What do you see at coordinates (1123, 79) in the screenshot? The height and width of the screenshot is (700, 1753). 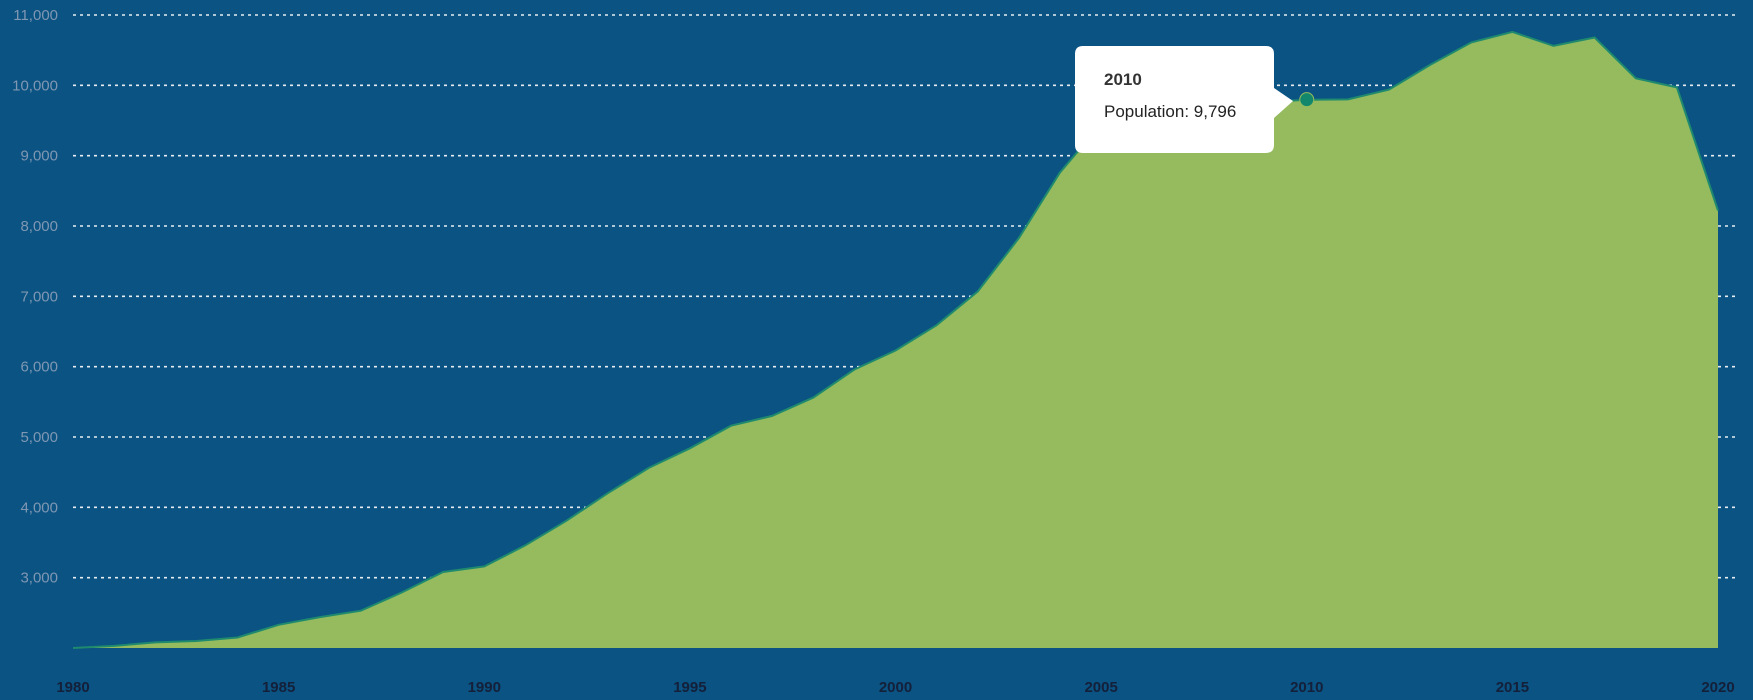 I see `tooltip-title: 2010` at bounding box center [1123, 79].